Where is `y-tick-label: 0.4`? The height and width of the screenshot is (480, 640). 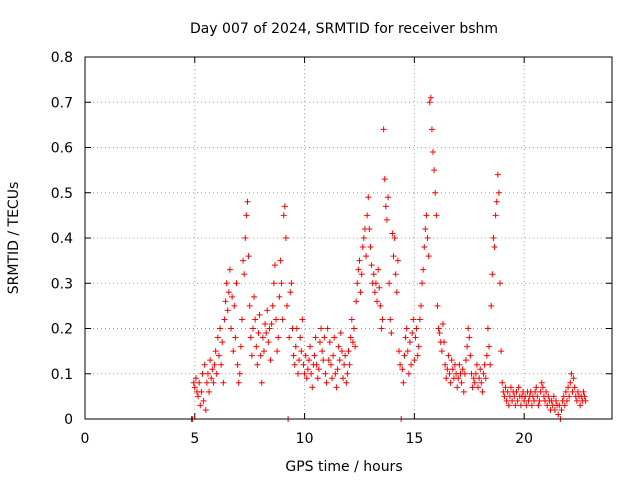 y-tick-label: 0.4 is located at coordinates (62, 239).